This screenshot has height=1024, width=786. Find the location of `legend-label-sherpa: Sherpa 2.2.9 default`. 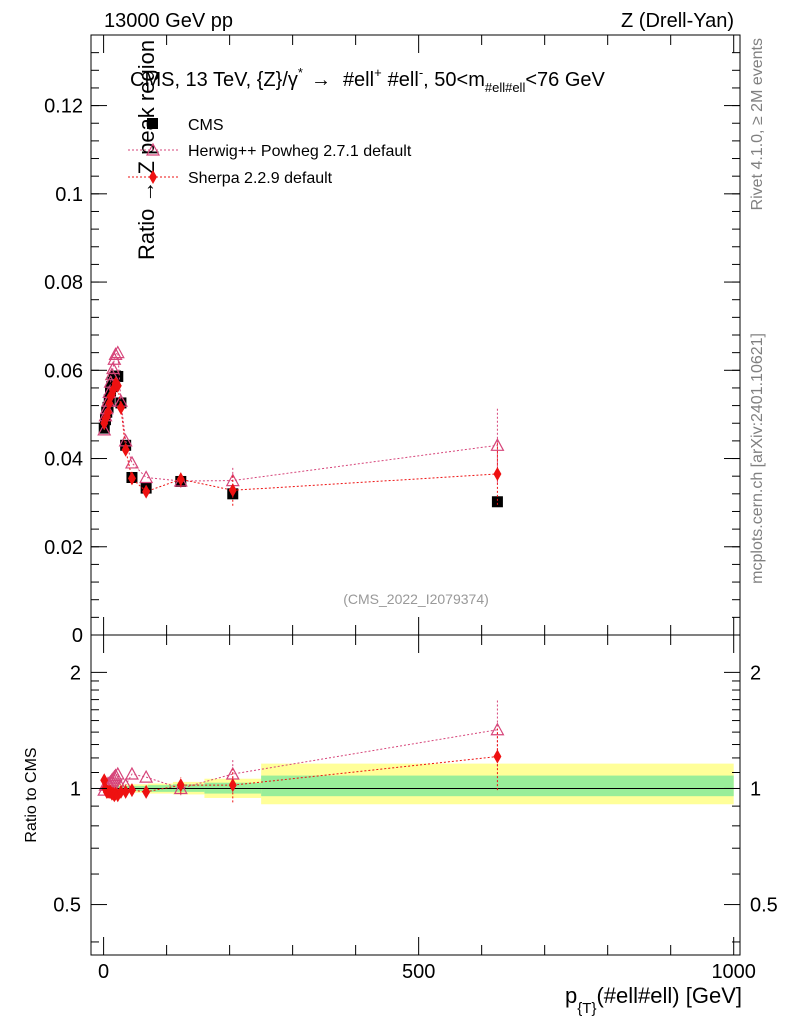

legend-label-sherpa: Sherpa 2.2.9 default is located at coordinates (260, 178).